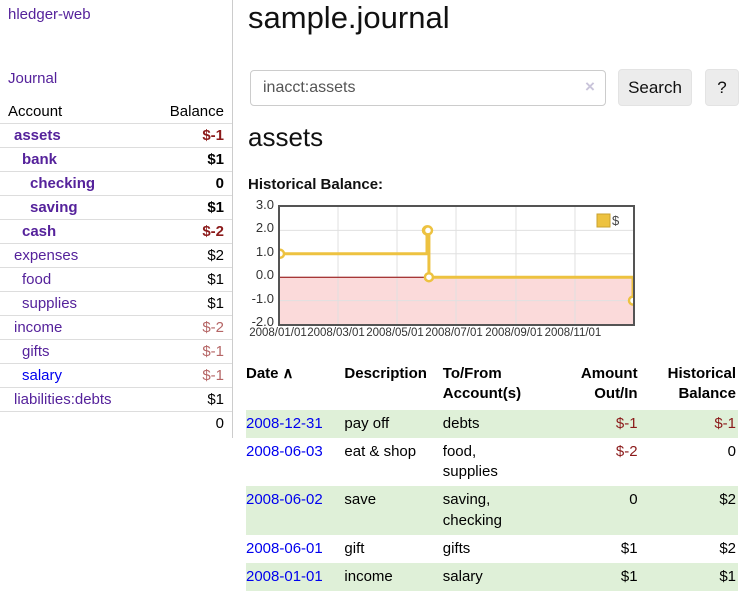  Describe the element at coordinates (261, 204) in the screenshot. I see `y-tick-label: 3.0` at that location.